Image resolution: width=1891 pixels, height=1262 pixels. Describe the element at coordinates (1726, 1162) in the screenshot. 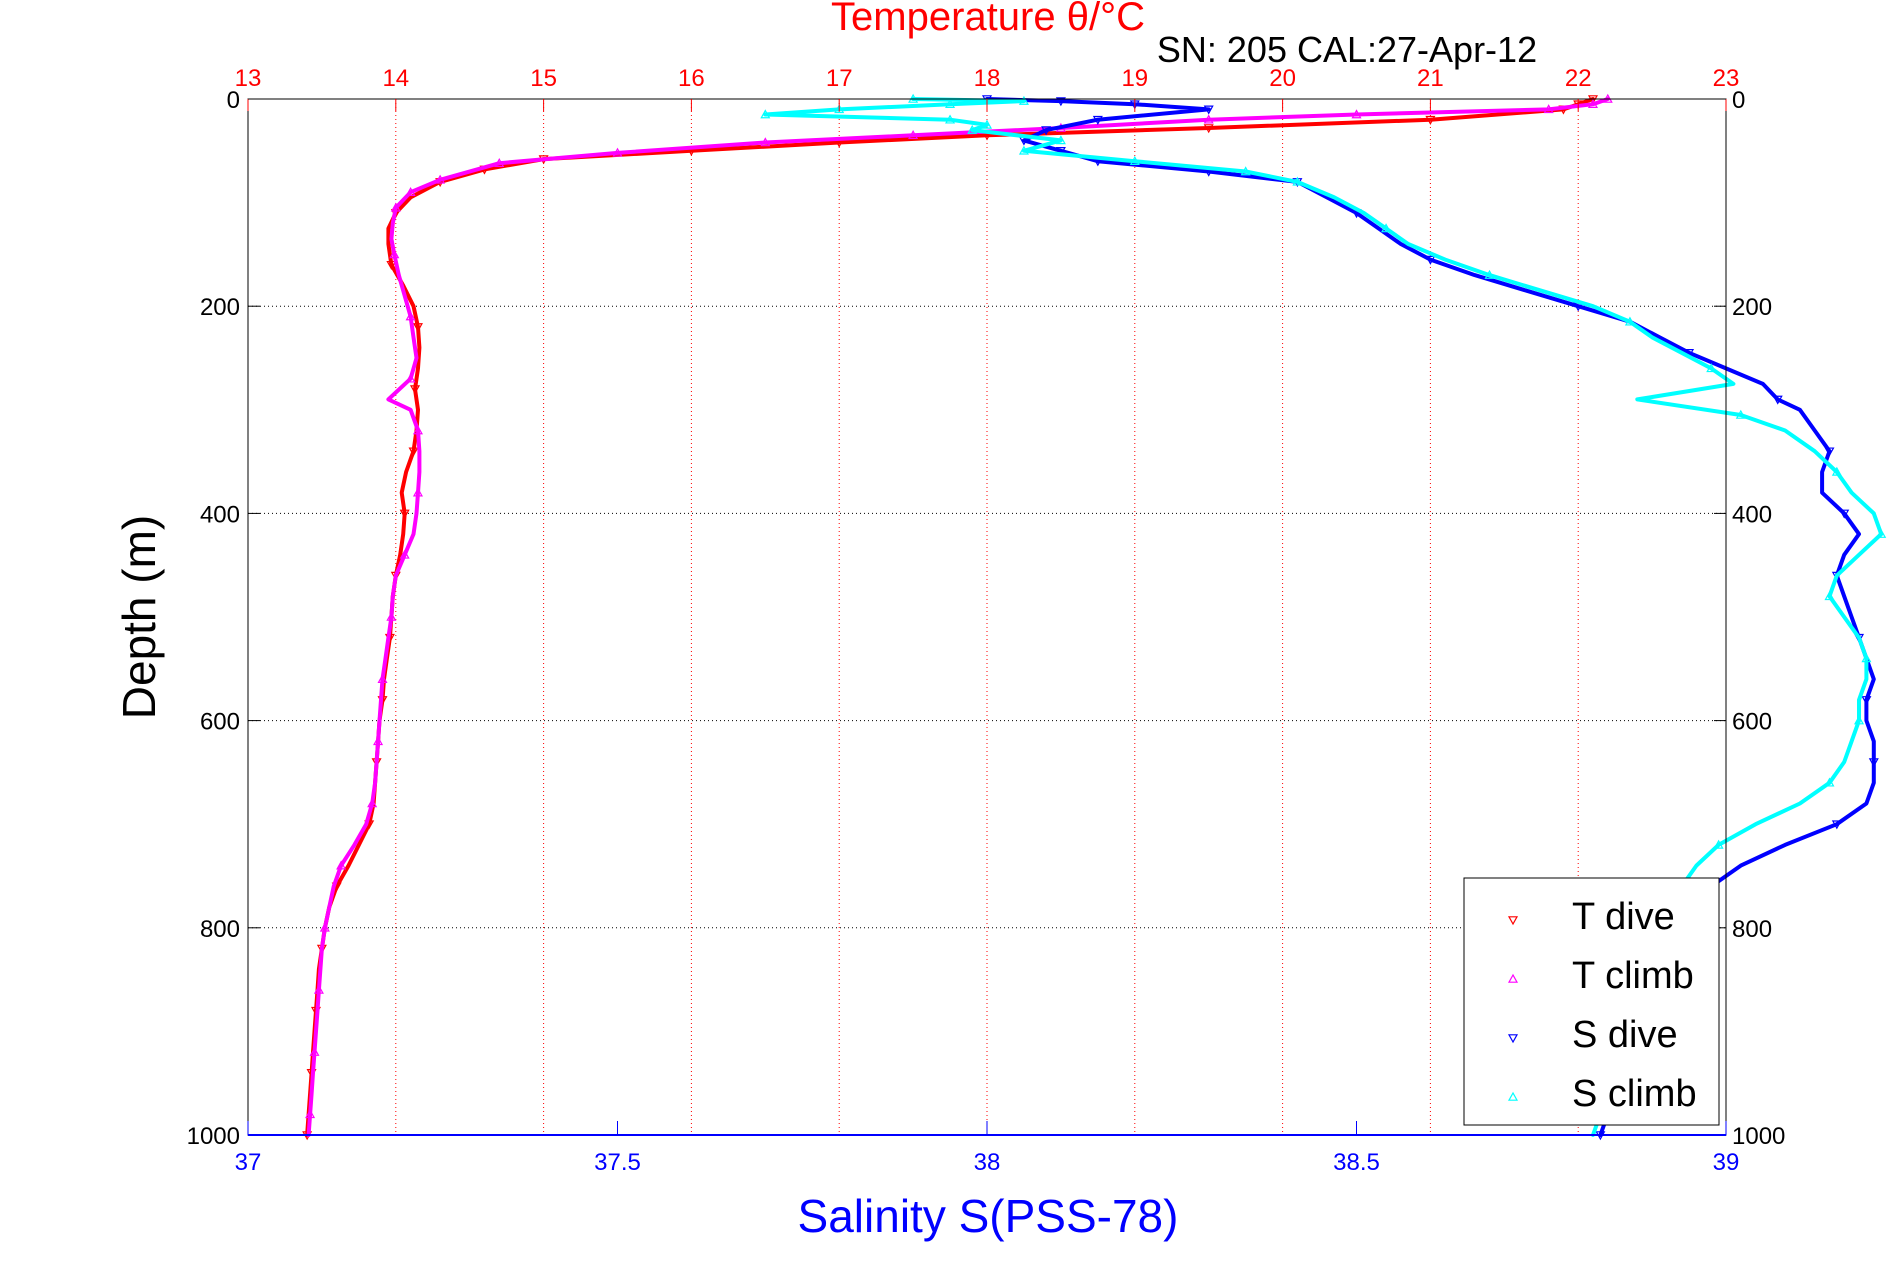

I see `salinity-tick-label-39: 39` at that location.